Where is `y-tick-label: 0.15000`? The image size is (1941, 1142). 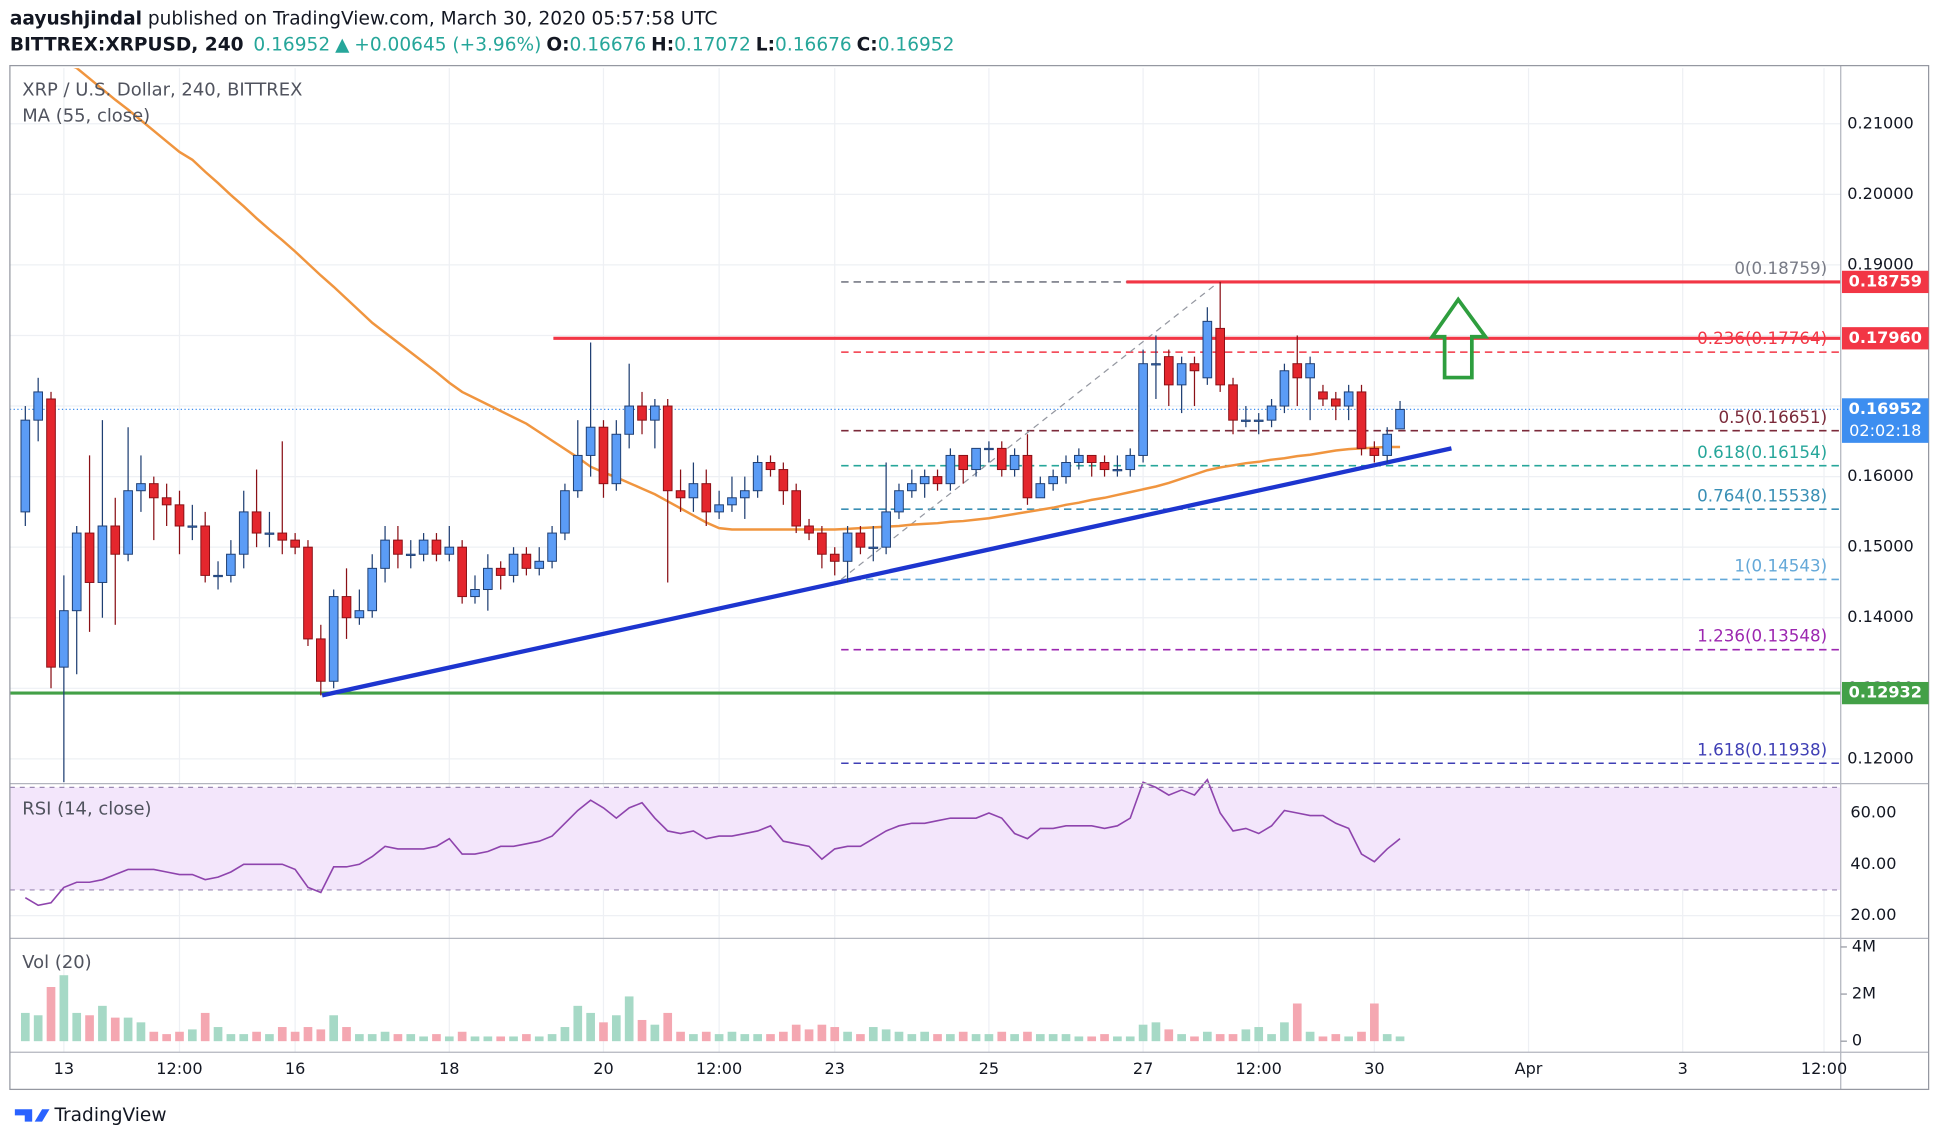 y-tick-label: 0.15000 is located at coordinates (1880, 546).